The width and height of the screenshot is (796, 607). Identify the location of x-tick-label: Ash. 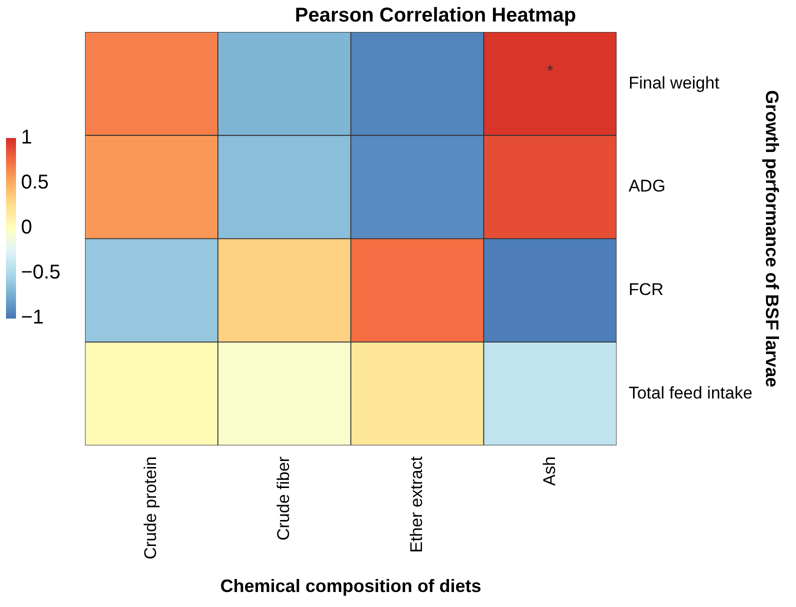
(549, 471).